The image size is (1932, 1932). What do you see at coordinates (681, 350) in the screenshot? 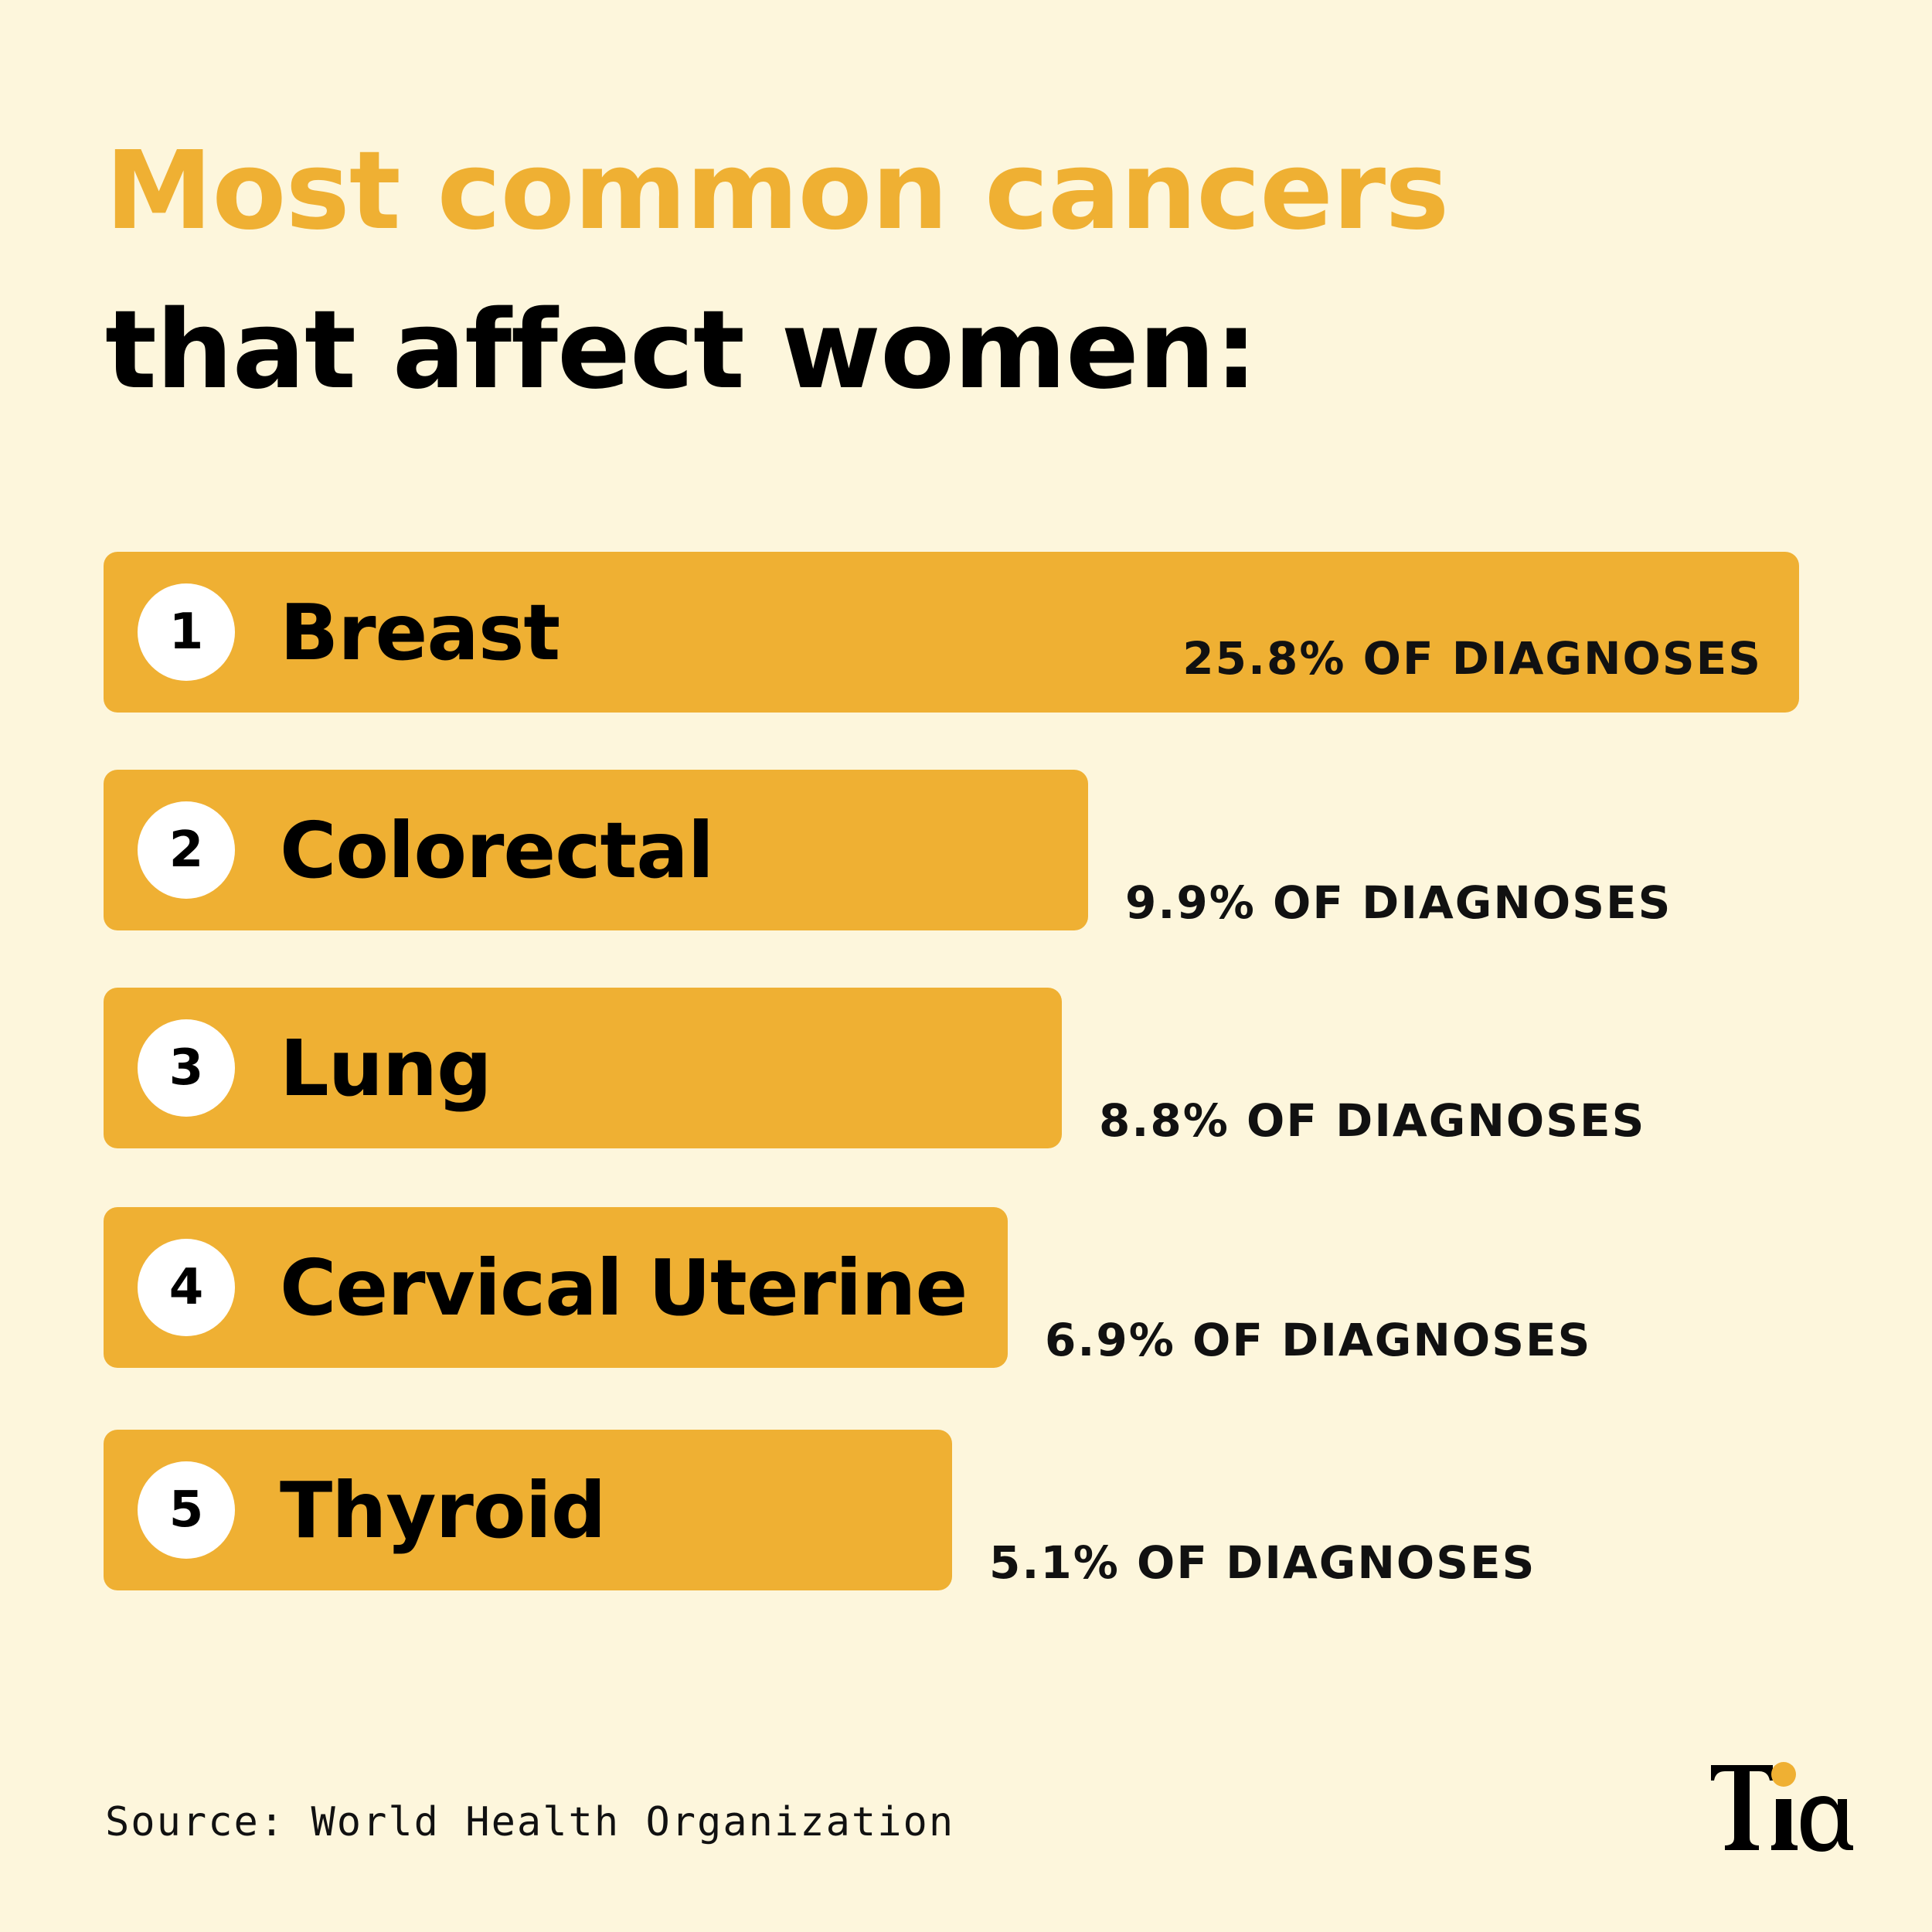
I see `title-line-2: that affect women:` at bounding box center [681, 350].